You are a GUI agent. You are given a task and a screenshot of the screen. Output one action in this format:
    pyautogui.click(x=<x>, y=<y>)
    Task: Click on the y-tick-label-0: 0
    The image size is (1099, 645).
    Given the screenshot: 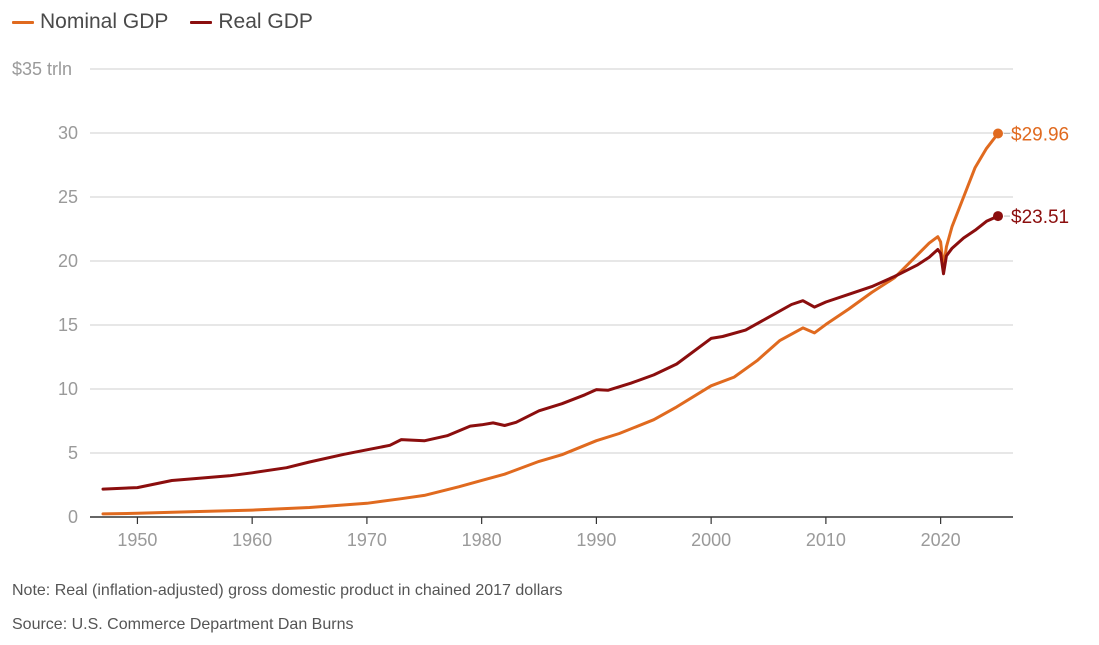 What is the action you would take?
    pyautogui.click(x=73, y=517)
    